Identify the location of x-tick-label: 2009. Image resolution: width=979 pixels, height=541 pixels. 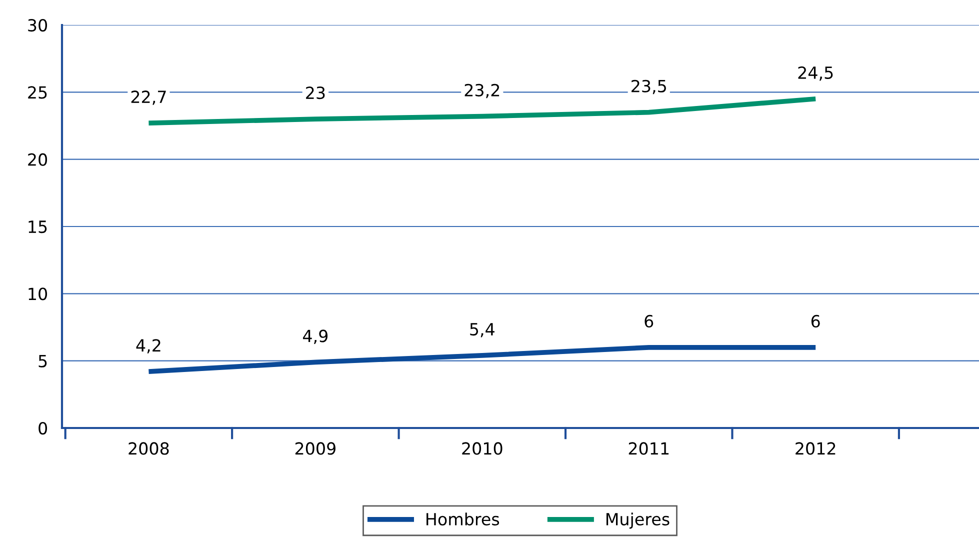
(315, 448).